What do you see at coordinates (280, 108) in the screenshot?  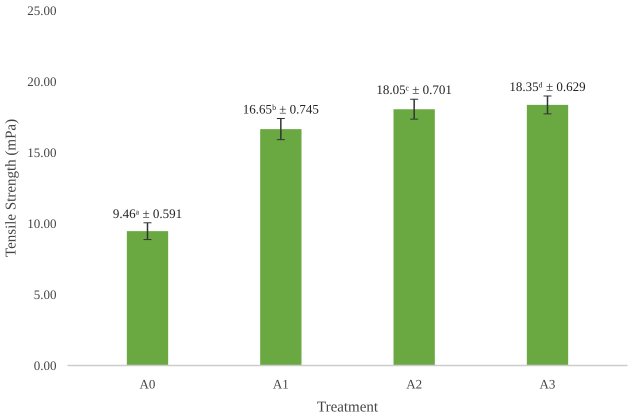 I see `data-label: 16.65ᵇ ± 0.745` at bounding box center [280, 108].